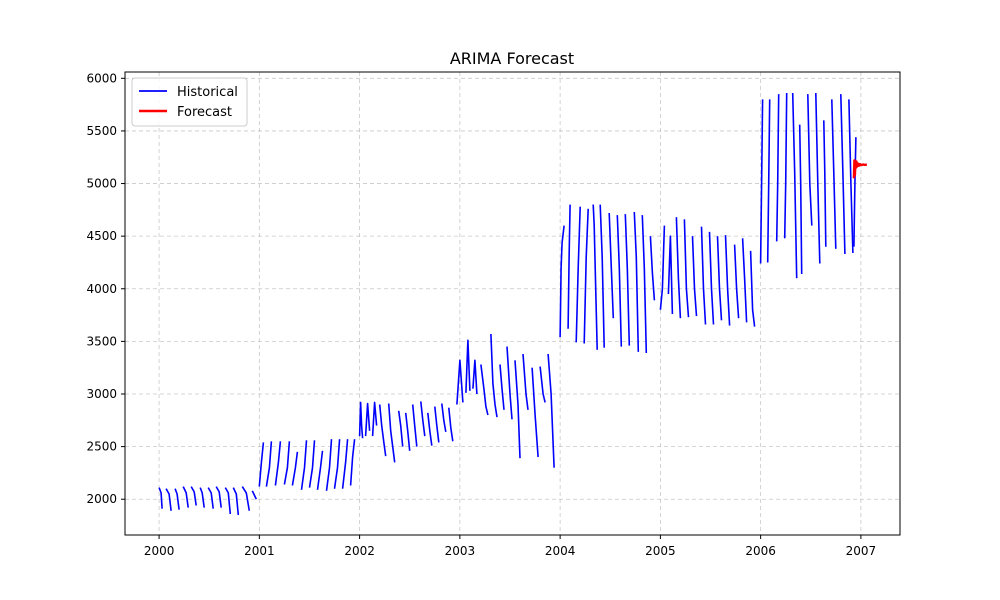  I want to click on y-tick-label: 2500, so click(101, 447).